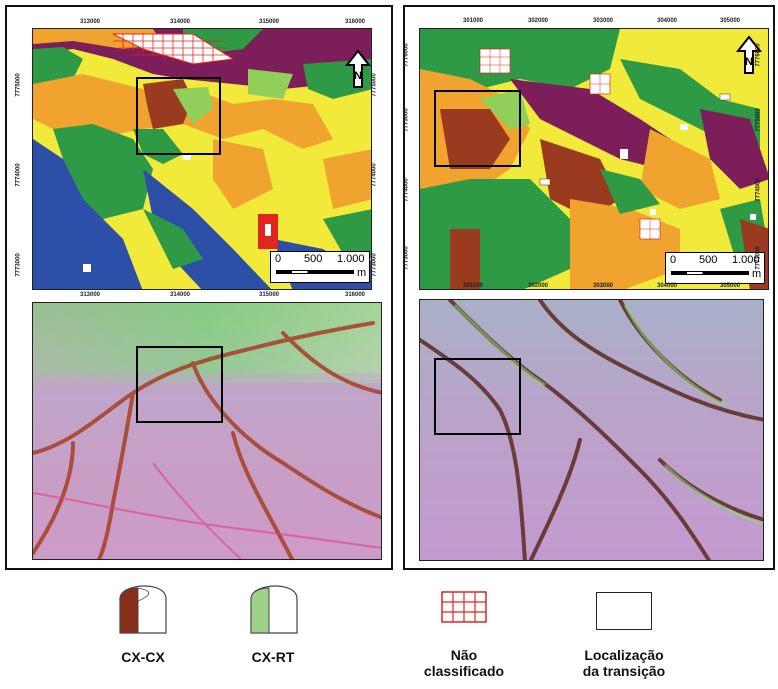 This screenshot has height=689, width=778. What do you see at coordinates (603, 21) in the screenshot?
I see `right-xtick-top-3: 303000` at bounding box center [603, 21].